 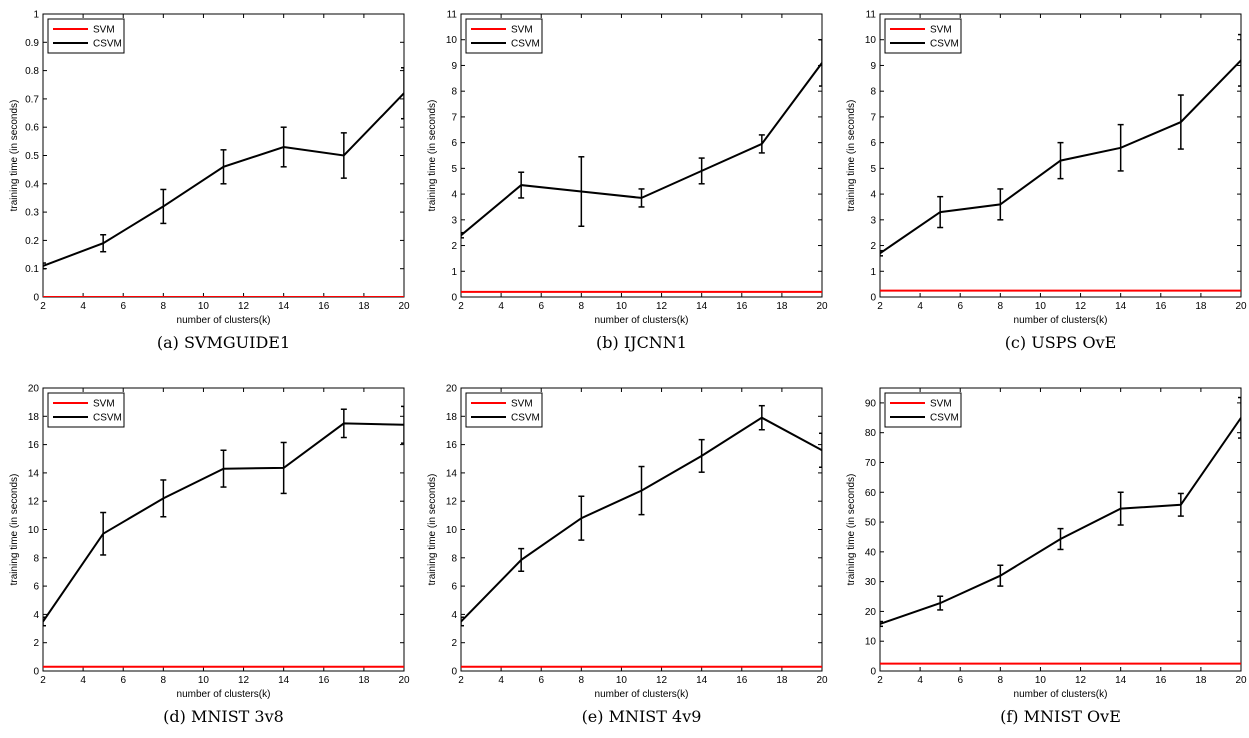 I want to click on legend: SVM CSVM, so click(x=86, y=410).